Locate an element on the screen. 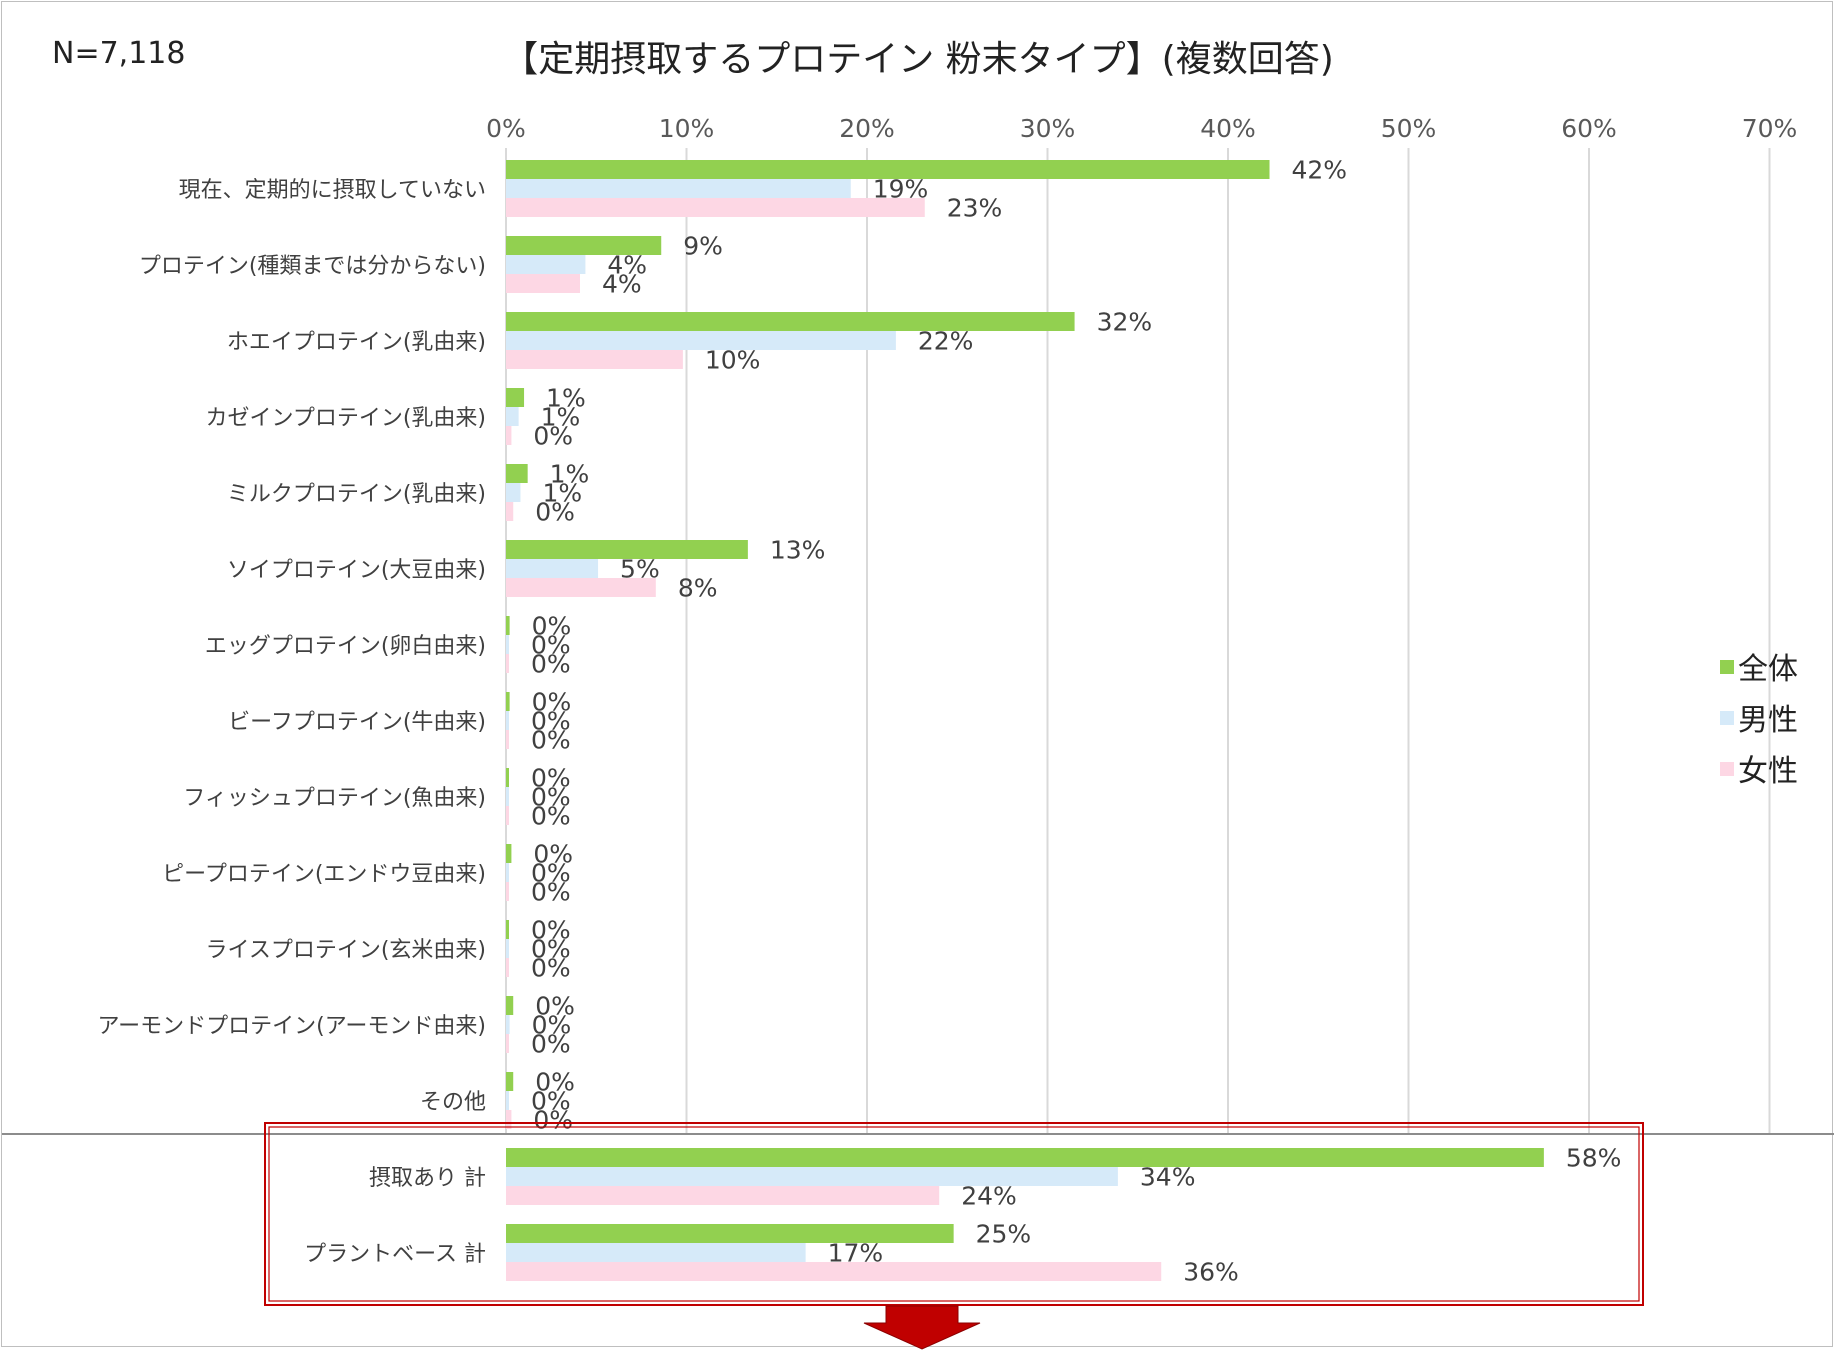  data-label: 34% is located at coordinates (1168, 1177).